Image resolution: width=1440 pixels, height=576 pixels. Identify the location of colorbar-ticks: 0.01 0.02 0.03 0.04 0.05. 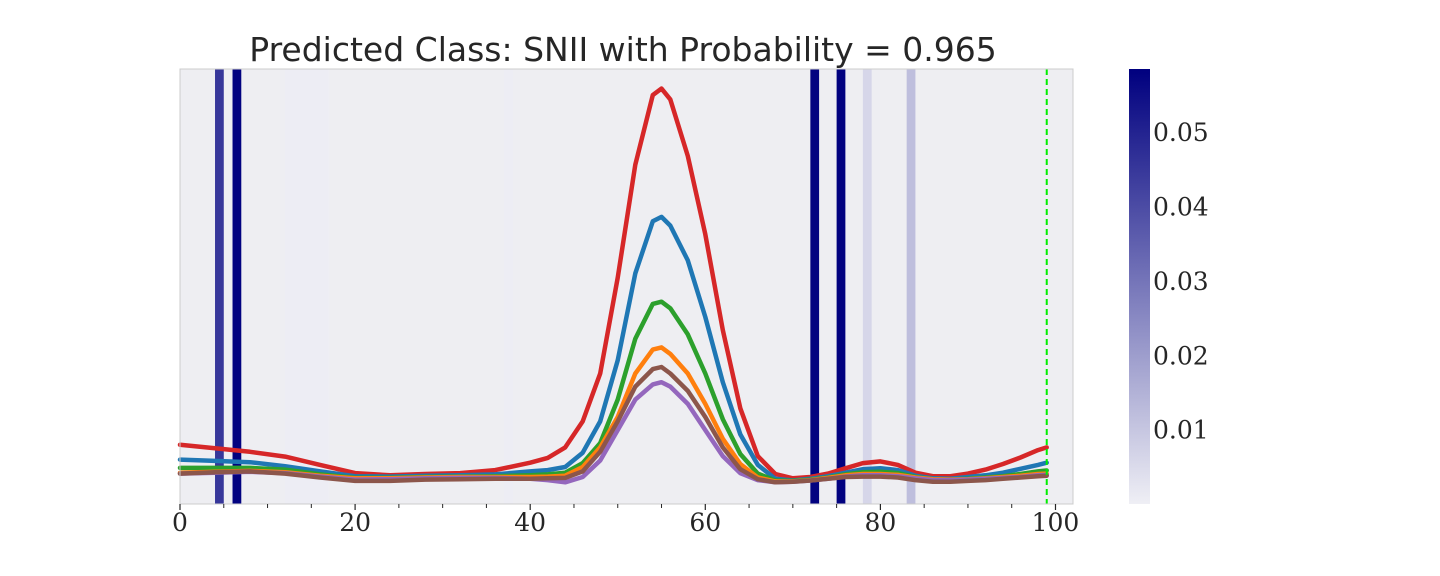
(1181, 281).